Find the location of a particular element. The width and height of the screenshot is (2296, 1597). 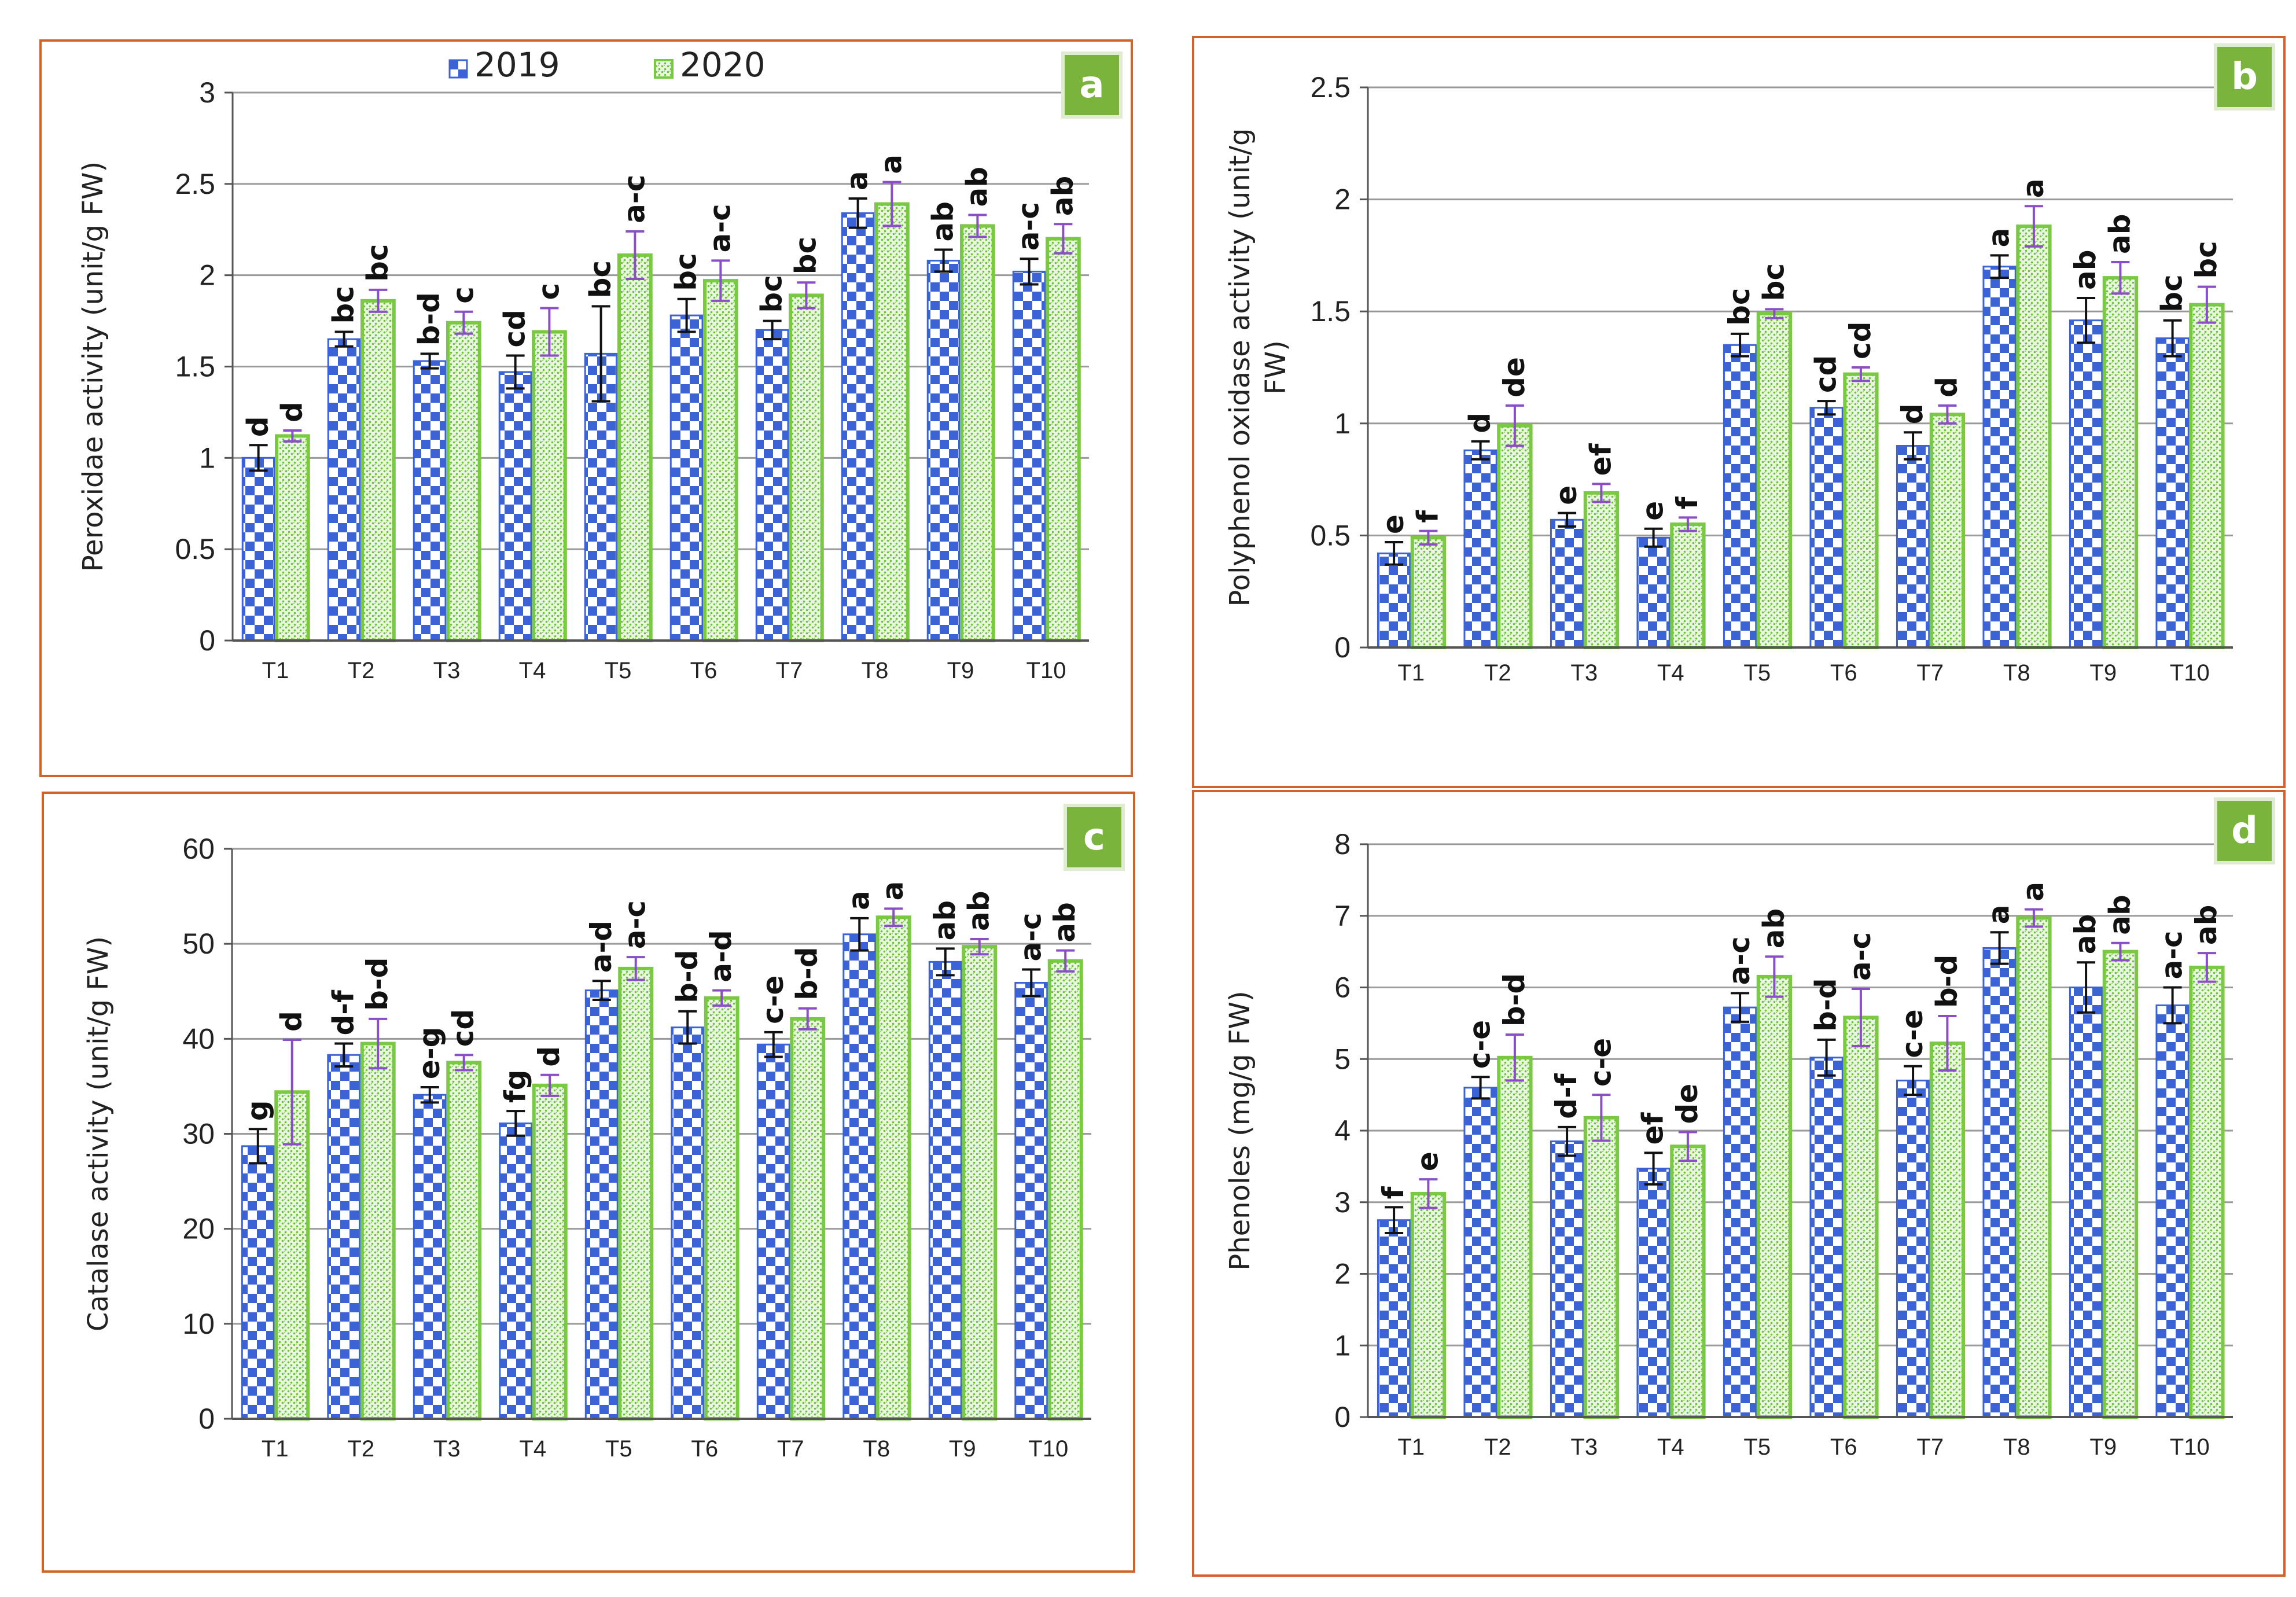

svg-text: d is located at coordinates (2244, 830).